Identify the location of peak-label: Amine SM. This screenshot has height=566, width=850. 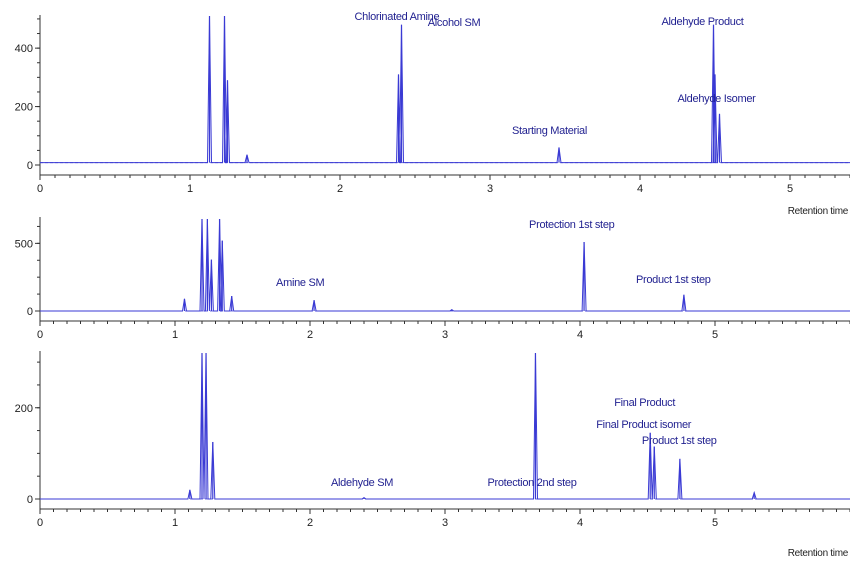
(300, 283).